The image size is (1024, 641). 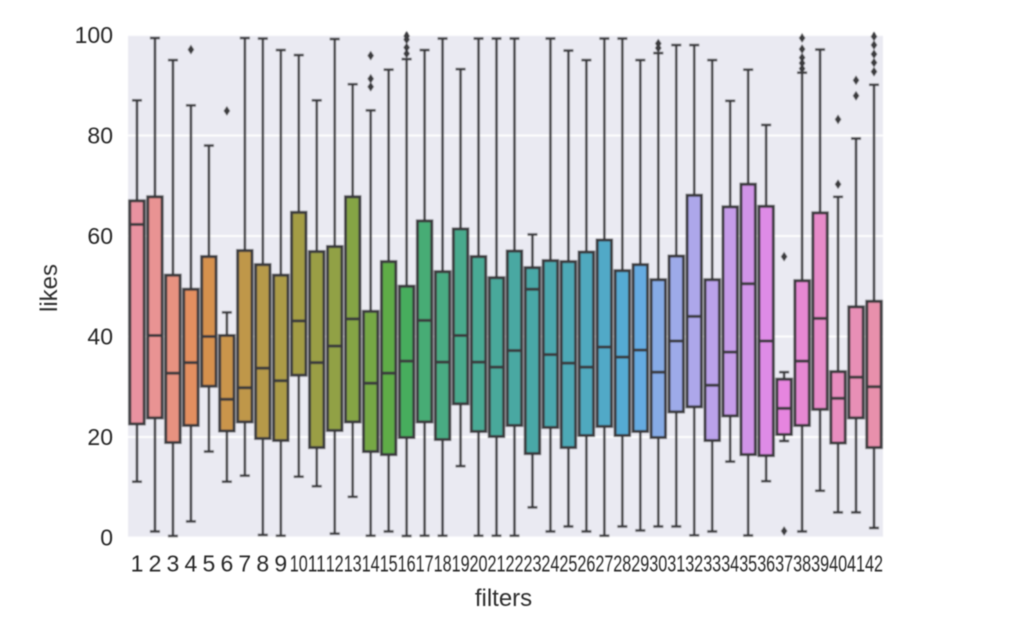 What do you see at coordinates (550, 564) in the screenshot?
I see `svg-text: 24` at bounding box center [550, 564].